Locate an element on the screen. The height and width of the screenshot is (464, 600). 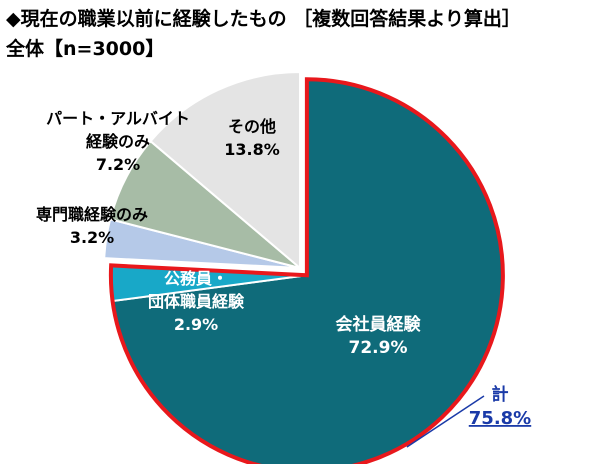
slice-label-0: 会社員経験 72.9% is located at coordinates (379, 336).